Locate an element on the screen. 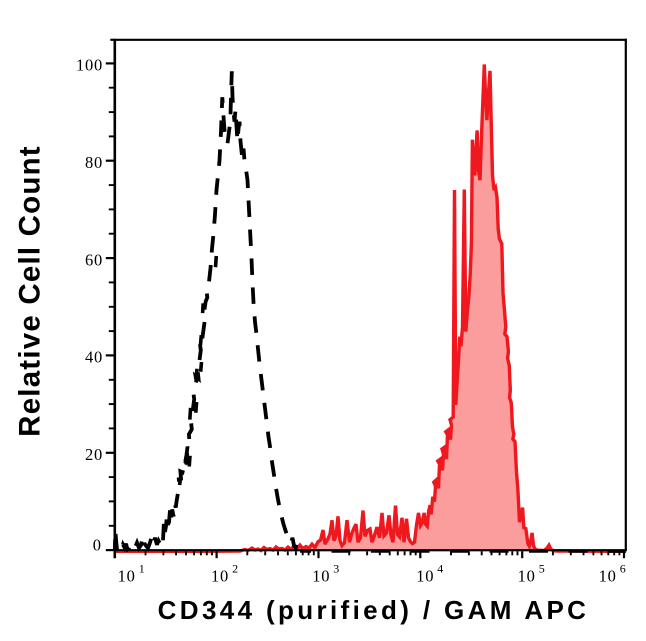 The image size is (646, 641). svg-text: 100 is located at coordinates (89, 65).